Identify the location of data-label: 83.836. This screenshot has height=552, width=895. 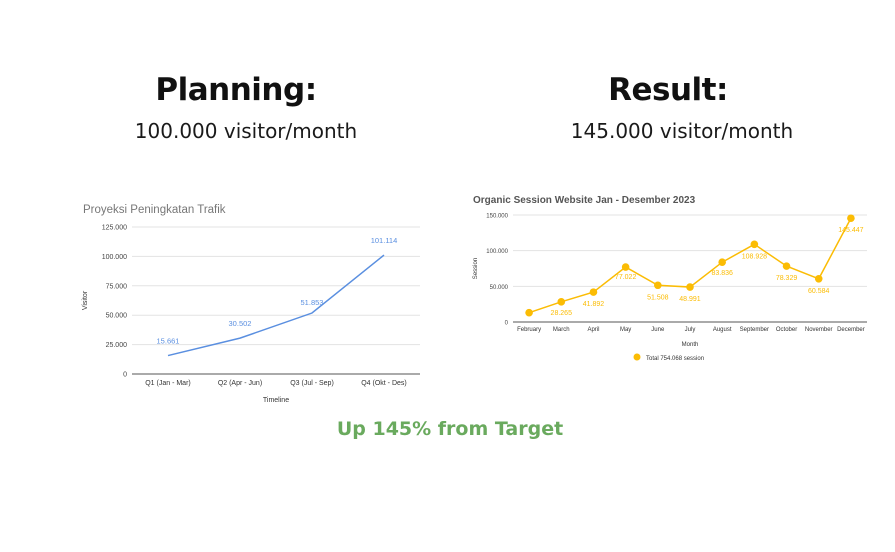
(722, 273).